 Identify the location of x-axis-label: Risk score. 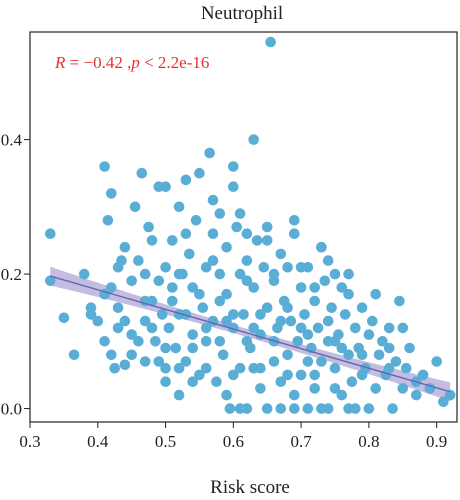
(250, 487).